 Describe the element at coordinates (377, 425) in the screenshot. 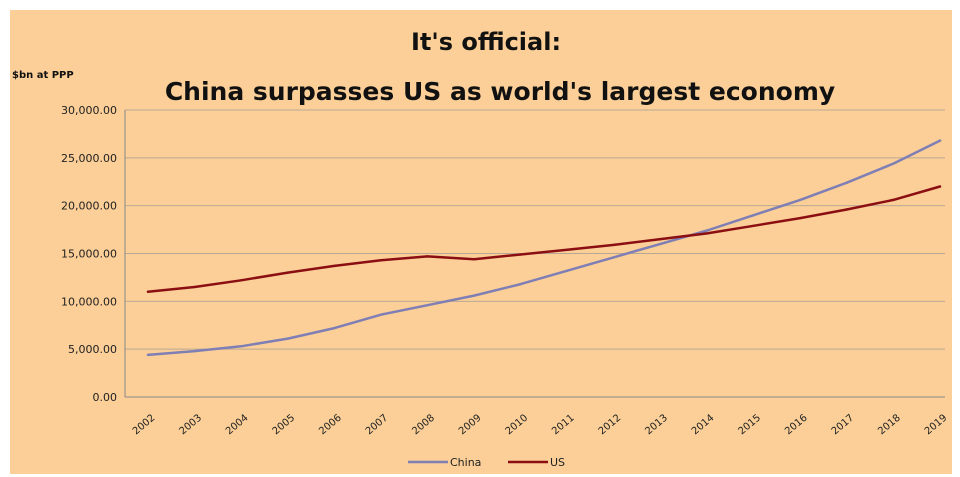

I see `x-tick-label: 2007` at that location.